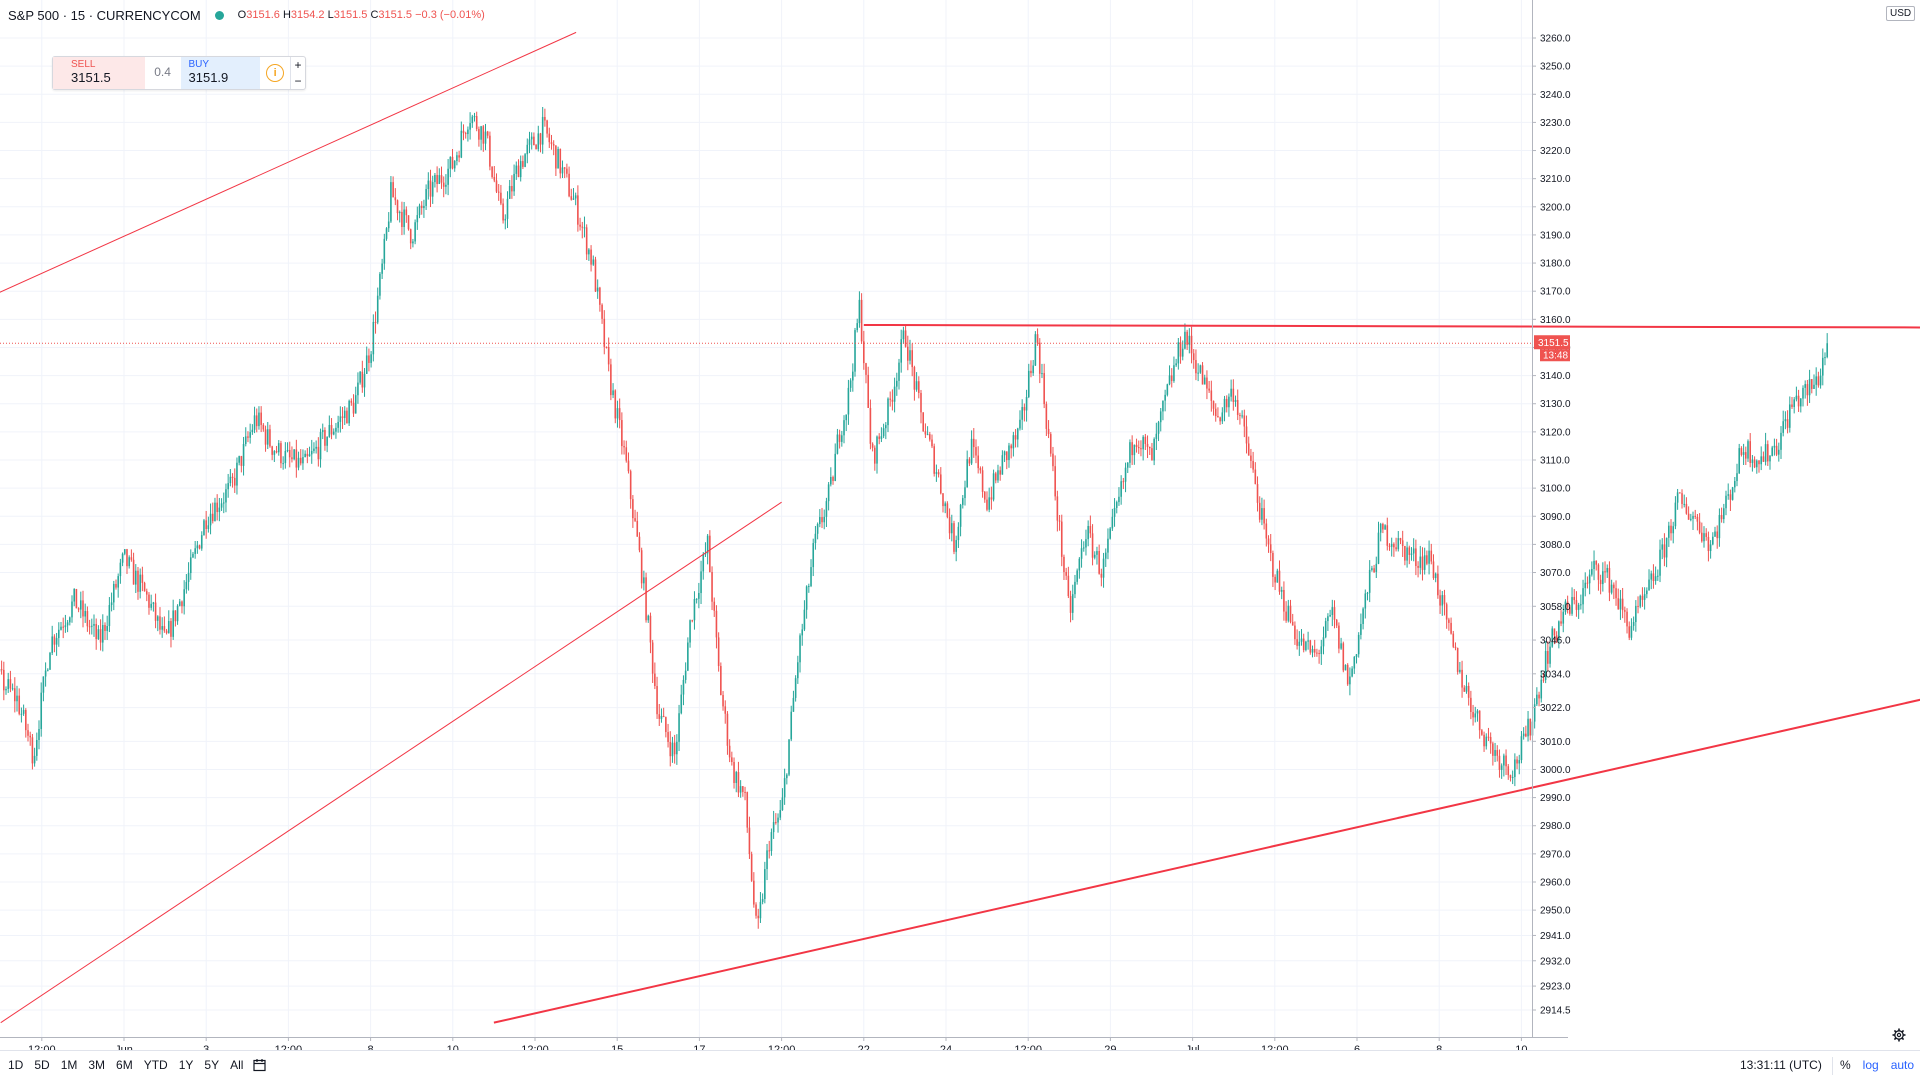  I want to click on price-tick-label: 3090.0, so click(1555, 517).